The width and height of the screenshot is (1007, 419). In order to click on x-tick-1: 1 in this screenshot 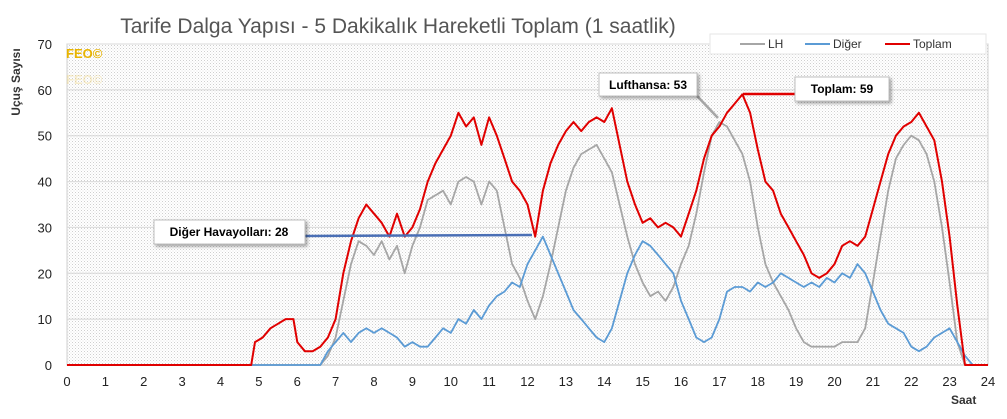, I will do `click(105, 381)`.